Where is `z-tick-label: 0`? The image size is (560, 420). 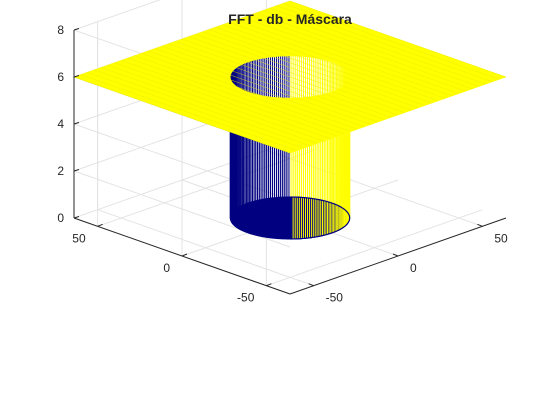
z-tick-label: 0 is located at coordinates (60, 218).